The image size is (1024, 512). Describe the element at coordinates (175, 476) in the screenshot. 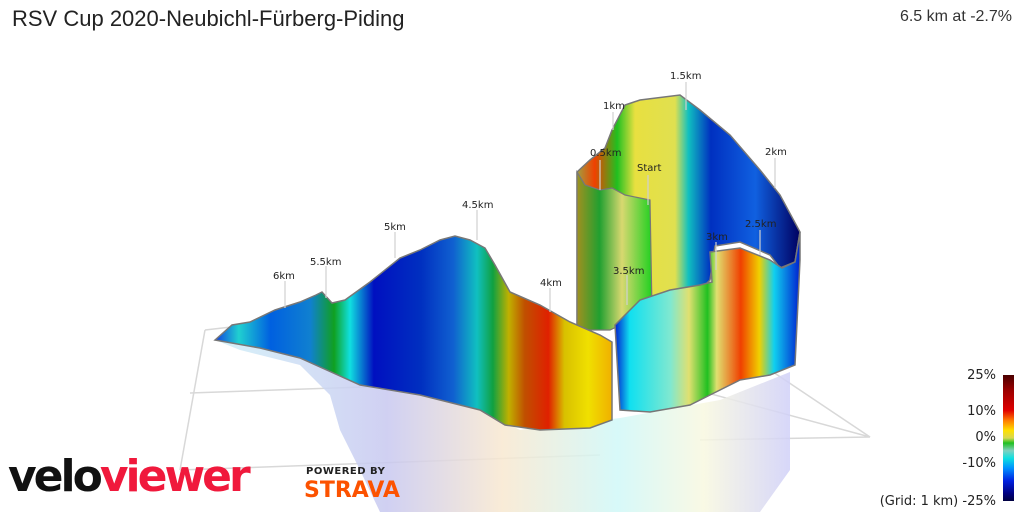

I see `logo-viewer: viewer` at that location.